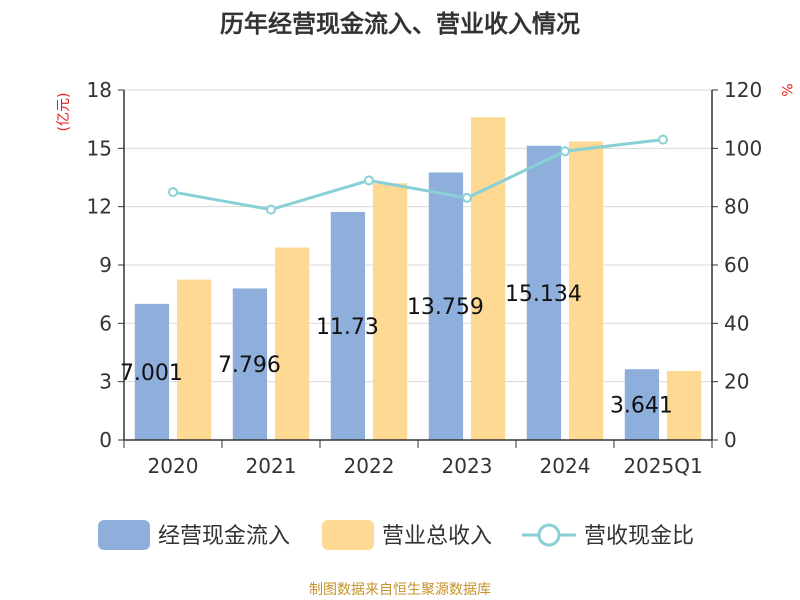 Image resolution: width=800 pixels, height=600 pixels. I want to click on x-tick-label: 2024, so click(565, 466).